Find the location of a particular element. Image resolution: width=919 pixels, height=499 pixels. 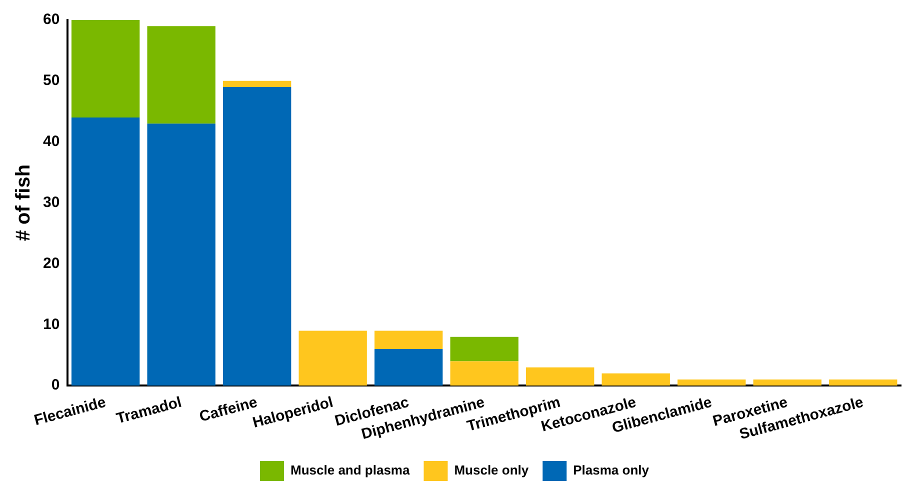

y-tick-label: 10 is located at coordinates (51, 324).